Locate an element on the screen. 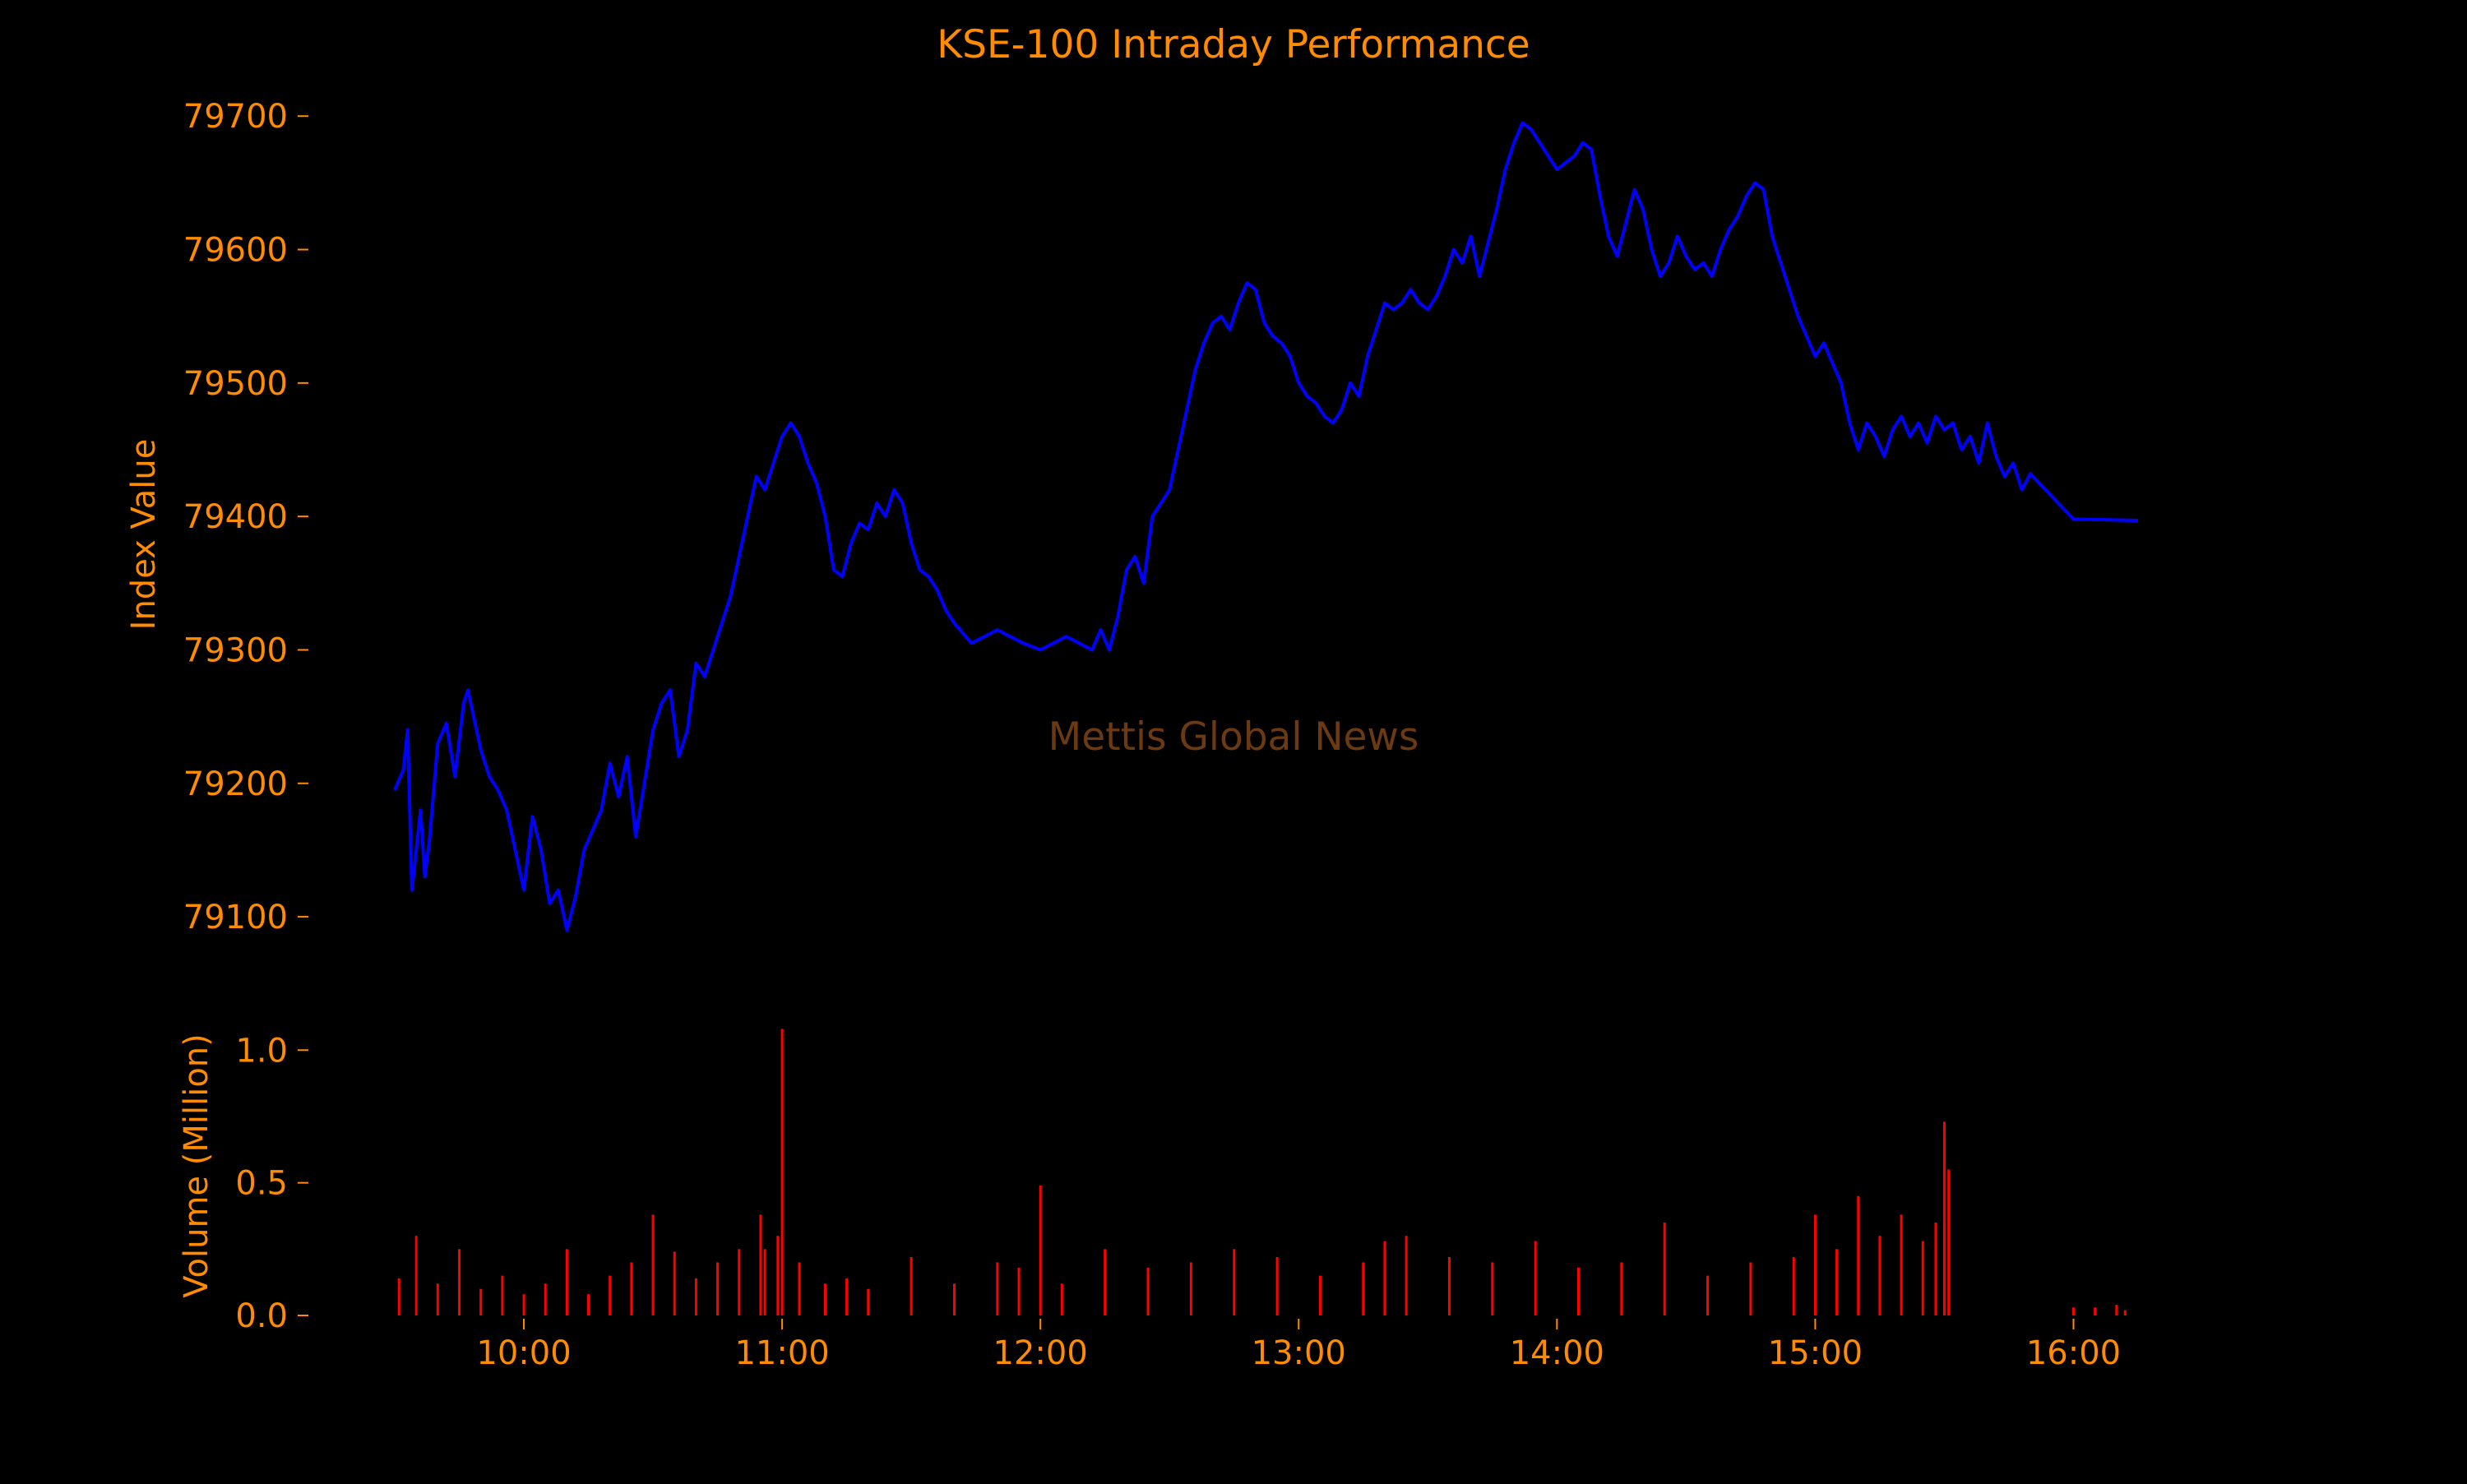 Image resolution: width=2467 pixels, height=1484 pixels. x-tick-label: 13:00 is located at coordinates (1299, 1353).